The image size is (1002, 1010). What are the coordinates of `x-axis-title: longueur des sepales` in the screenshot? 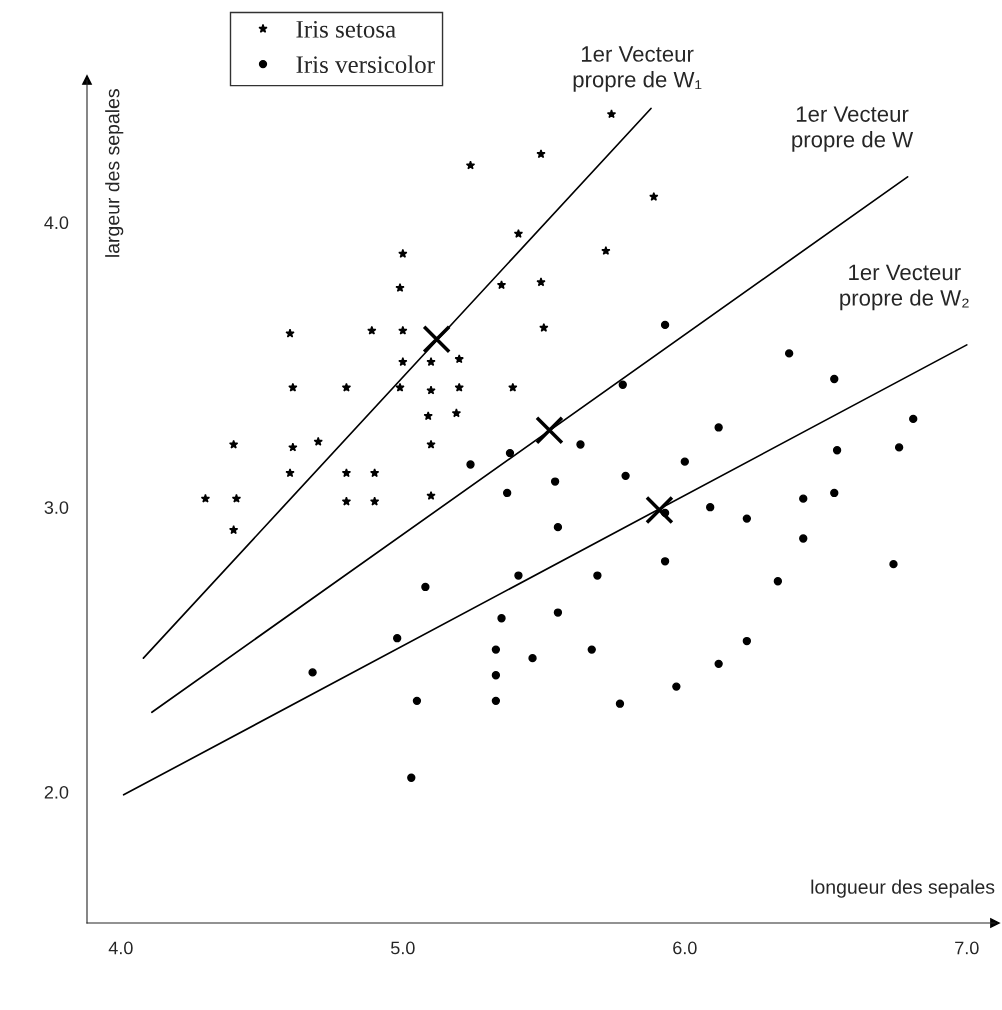 It's located at (903, 888).